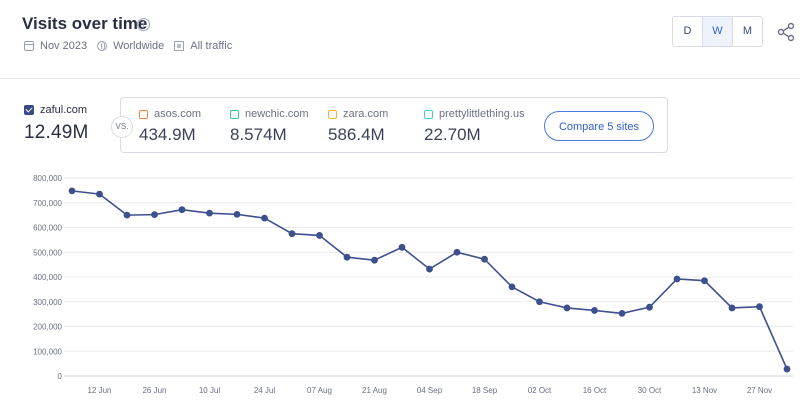  I want to click on competitor-visits: 8.574M, so click(258, 134).